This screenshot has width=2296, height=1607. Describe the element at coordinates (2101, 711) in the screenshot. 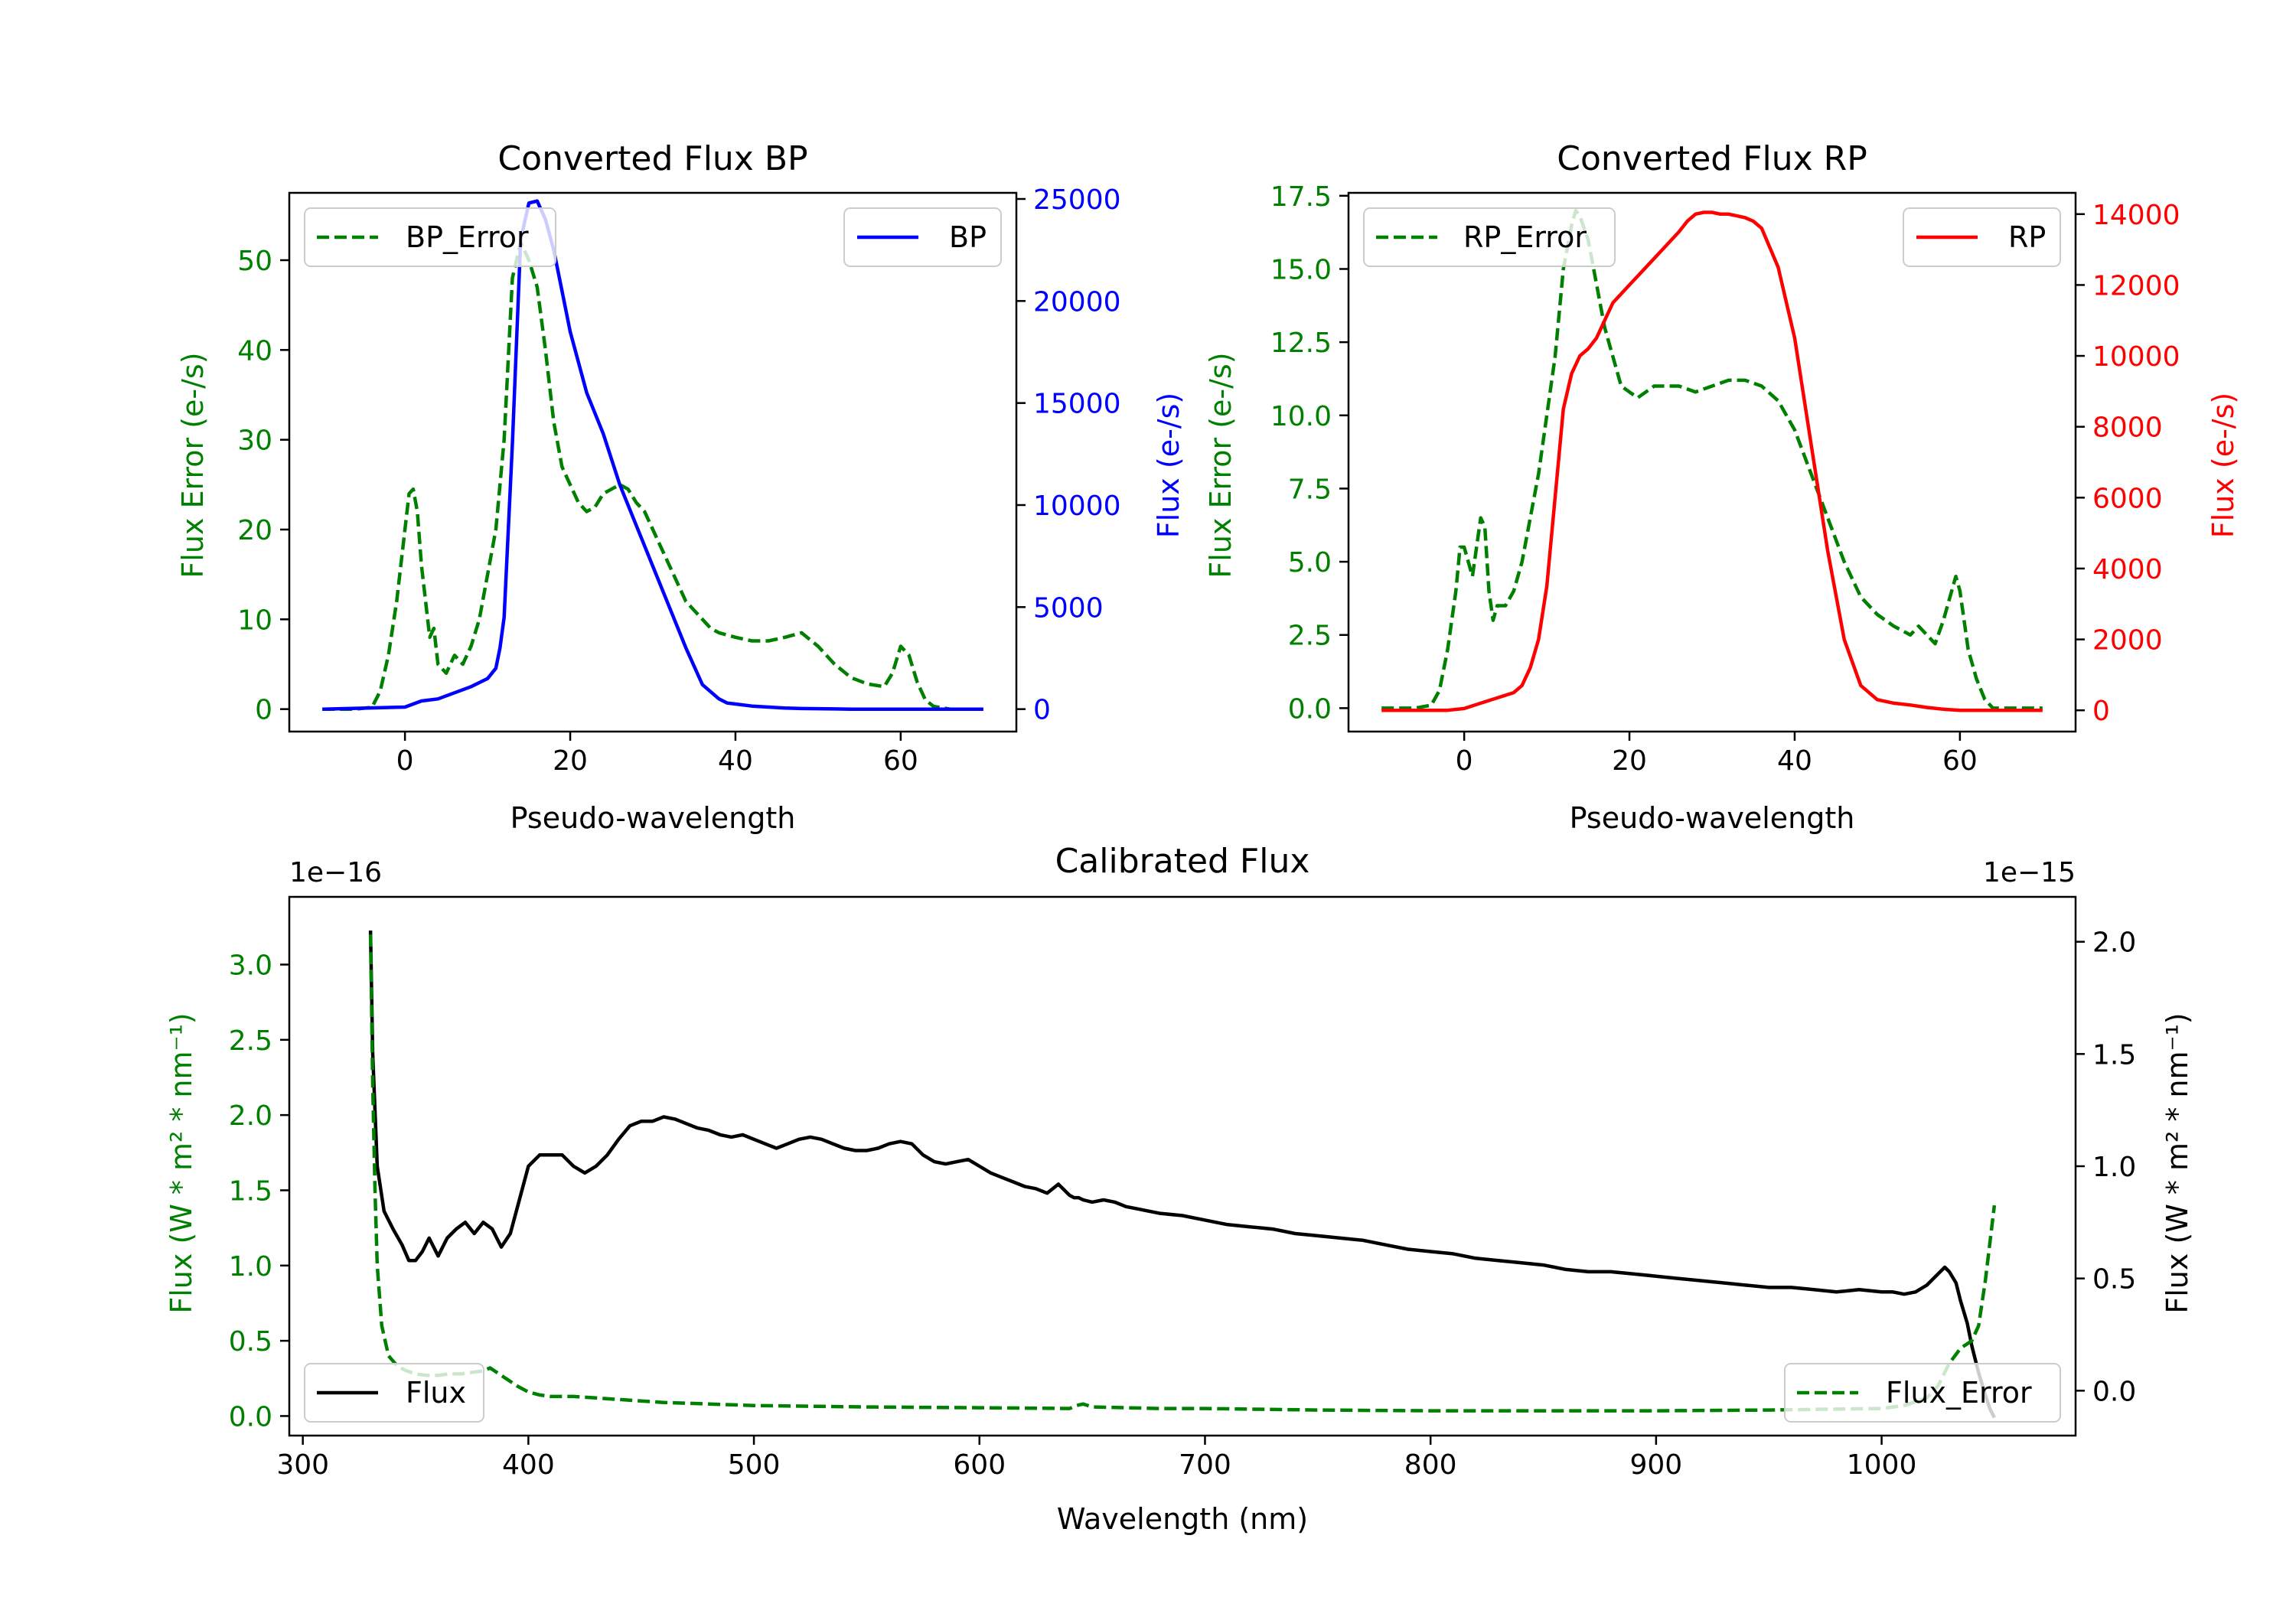

I see `rp-right-tick: 0` at that location.